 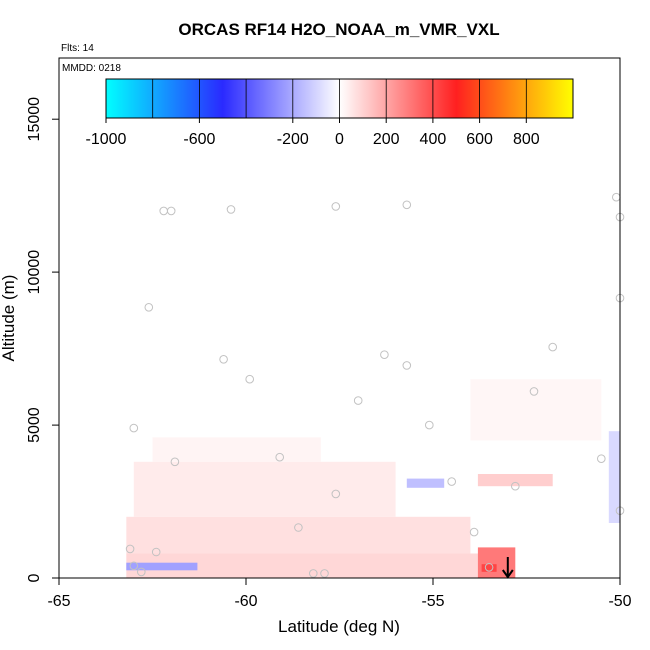 I want to click on x-axis: -65 -60 -55 -50, so click(x=339, y=594).